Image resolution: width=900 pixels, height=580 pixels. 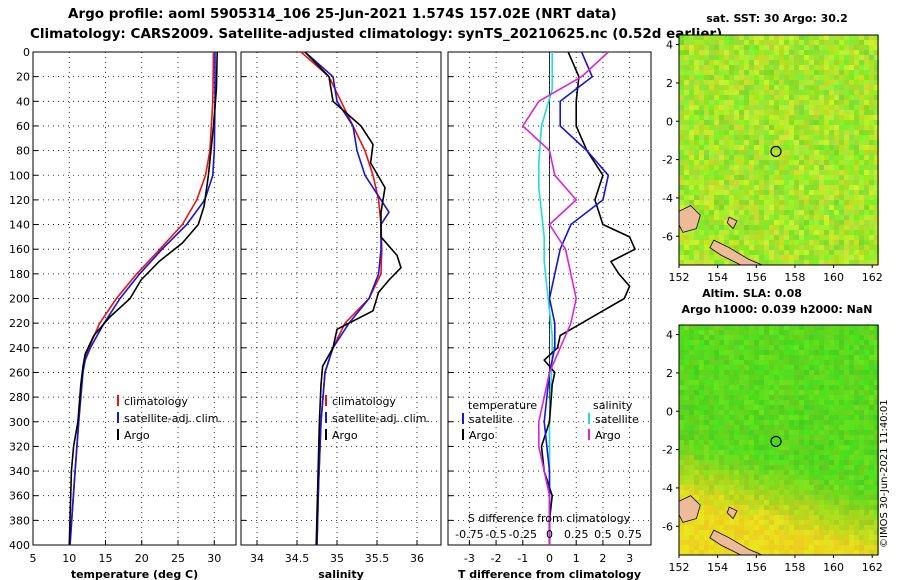 What do you see at coordinates (19, 422) in the screenshot?
I see `depth-tick-label: 300` at bounding box center [19, 422].